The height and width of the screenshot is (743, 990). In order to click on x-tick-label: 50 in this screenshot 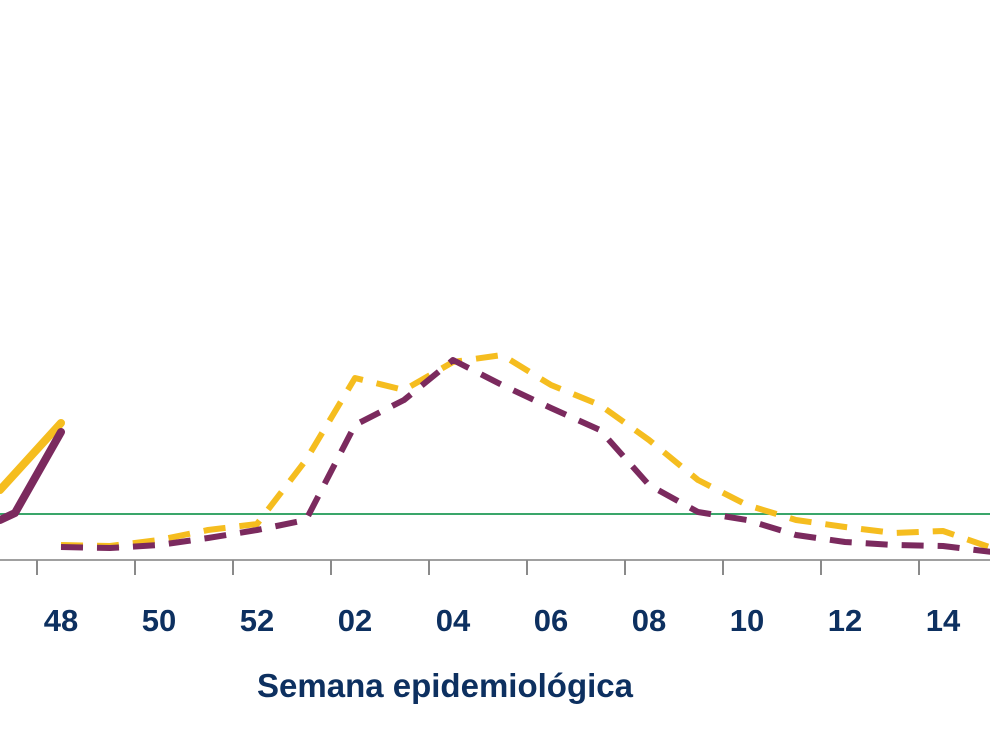, I will do `click(159, 620)`.